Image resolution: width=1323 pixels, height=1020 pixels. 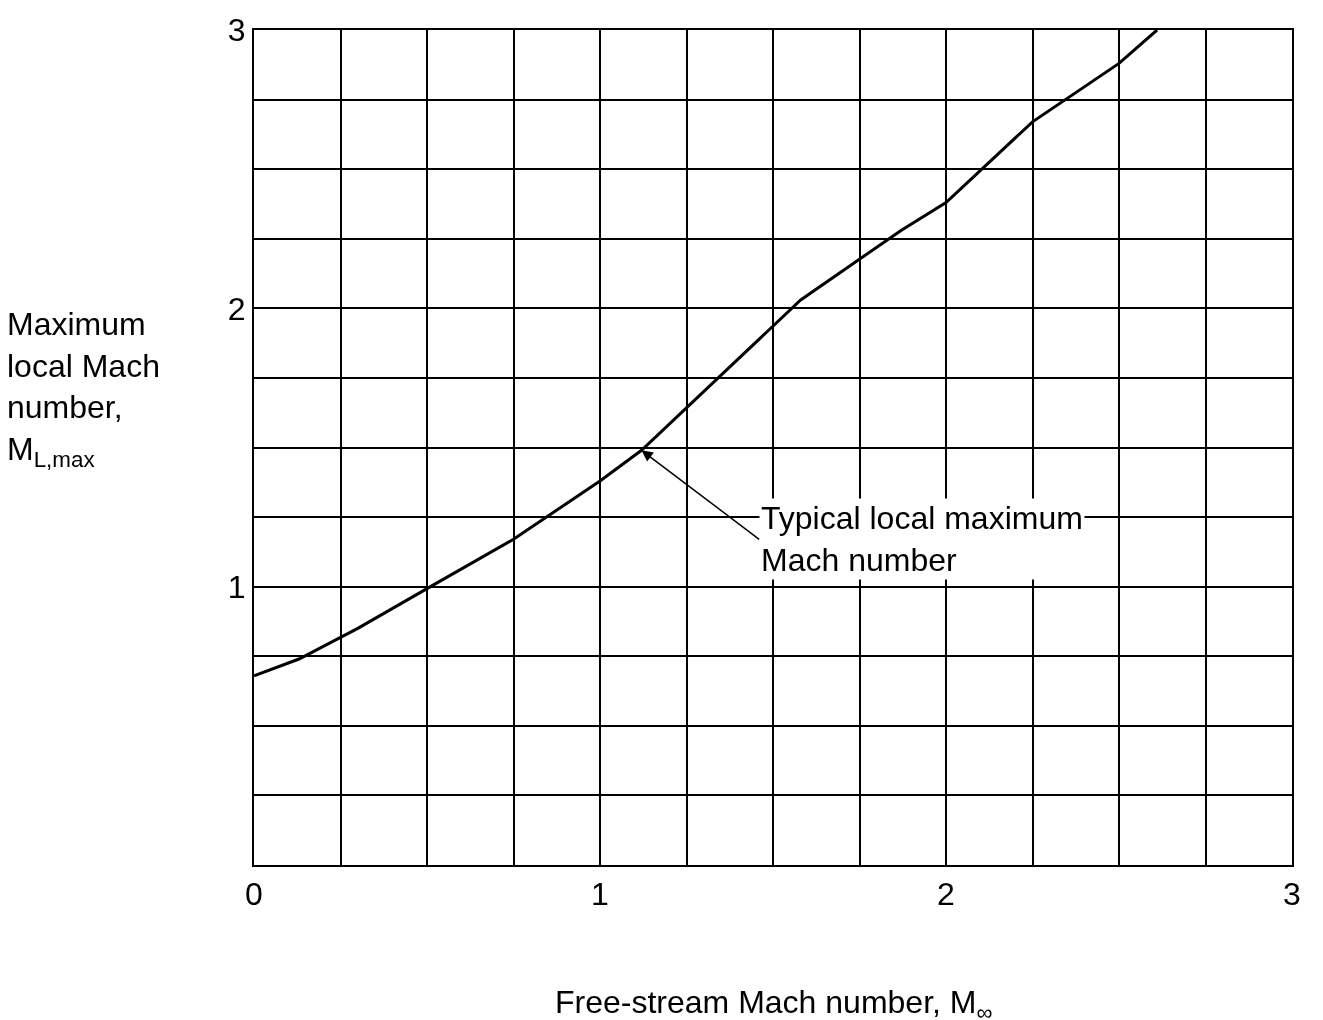 I want to click on y-axis-title: Maximum local Mach number, M$_{L,max}$, so click(x=83, y=389).